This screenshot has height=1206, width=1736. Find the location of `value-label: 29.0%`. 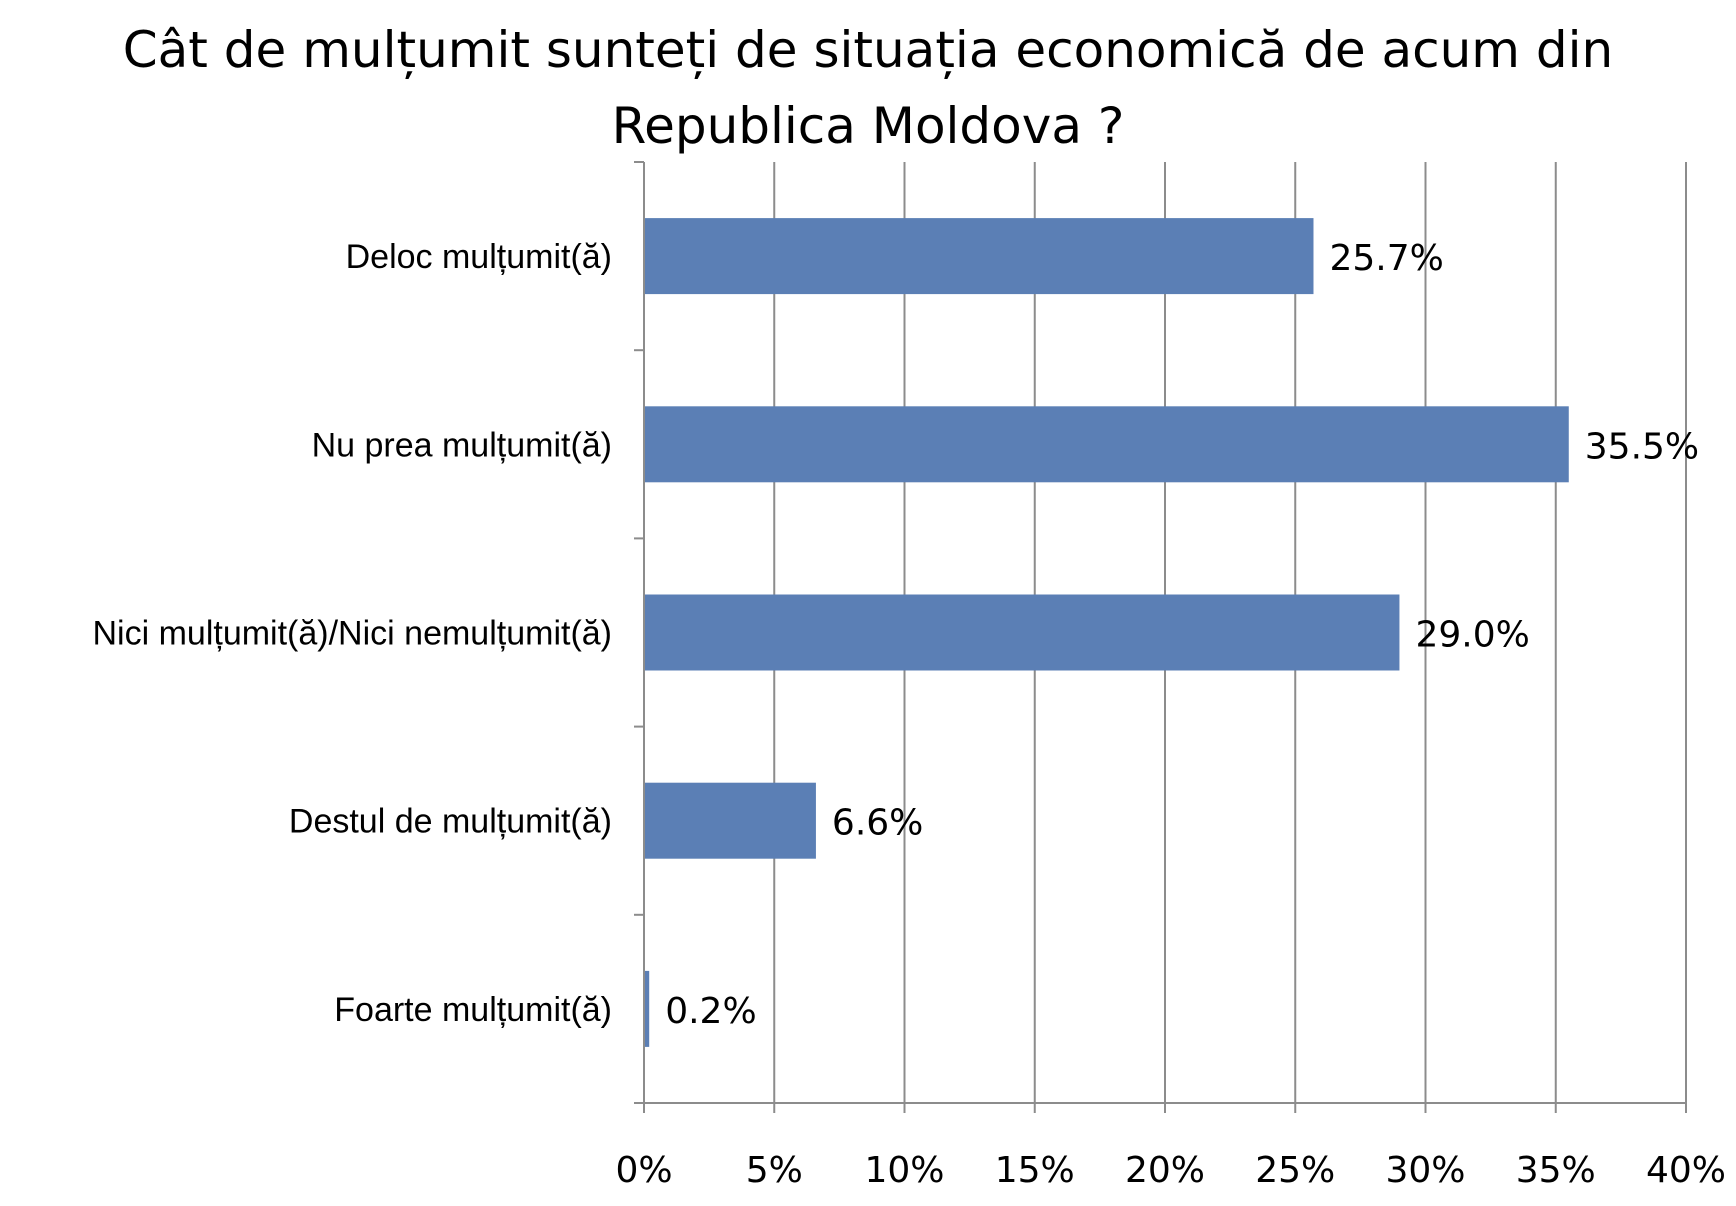

value-label: 29.0% is located at coordinates (1472, 635).